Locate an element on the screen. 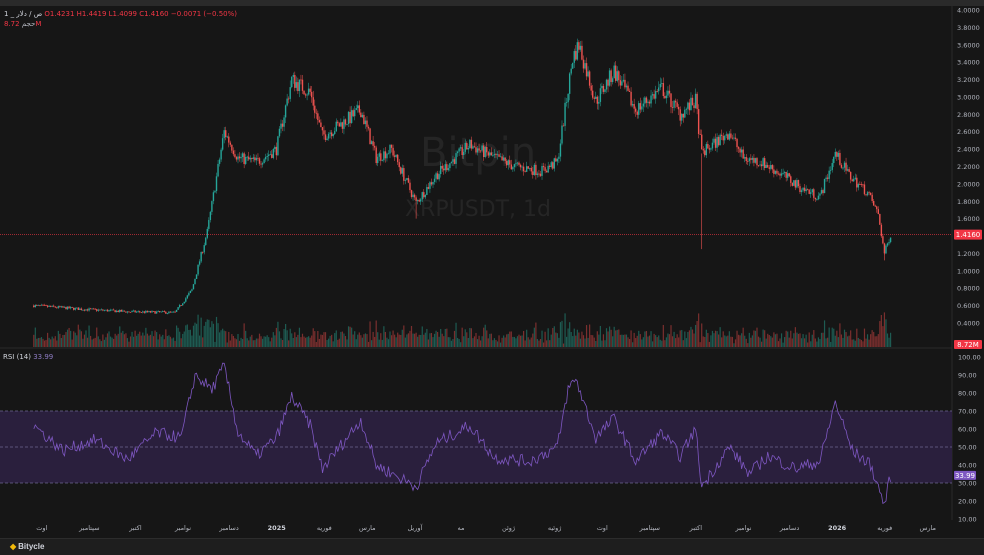 The image size is (984, 555). rsi-legend: RSI (14) 33.99 is located at coordinates (28, 357).